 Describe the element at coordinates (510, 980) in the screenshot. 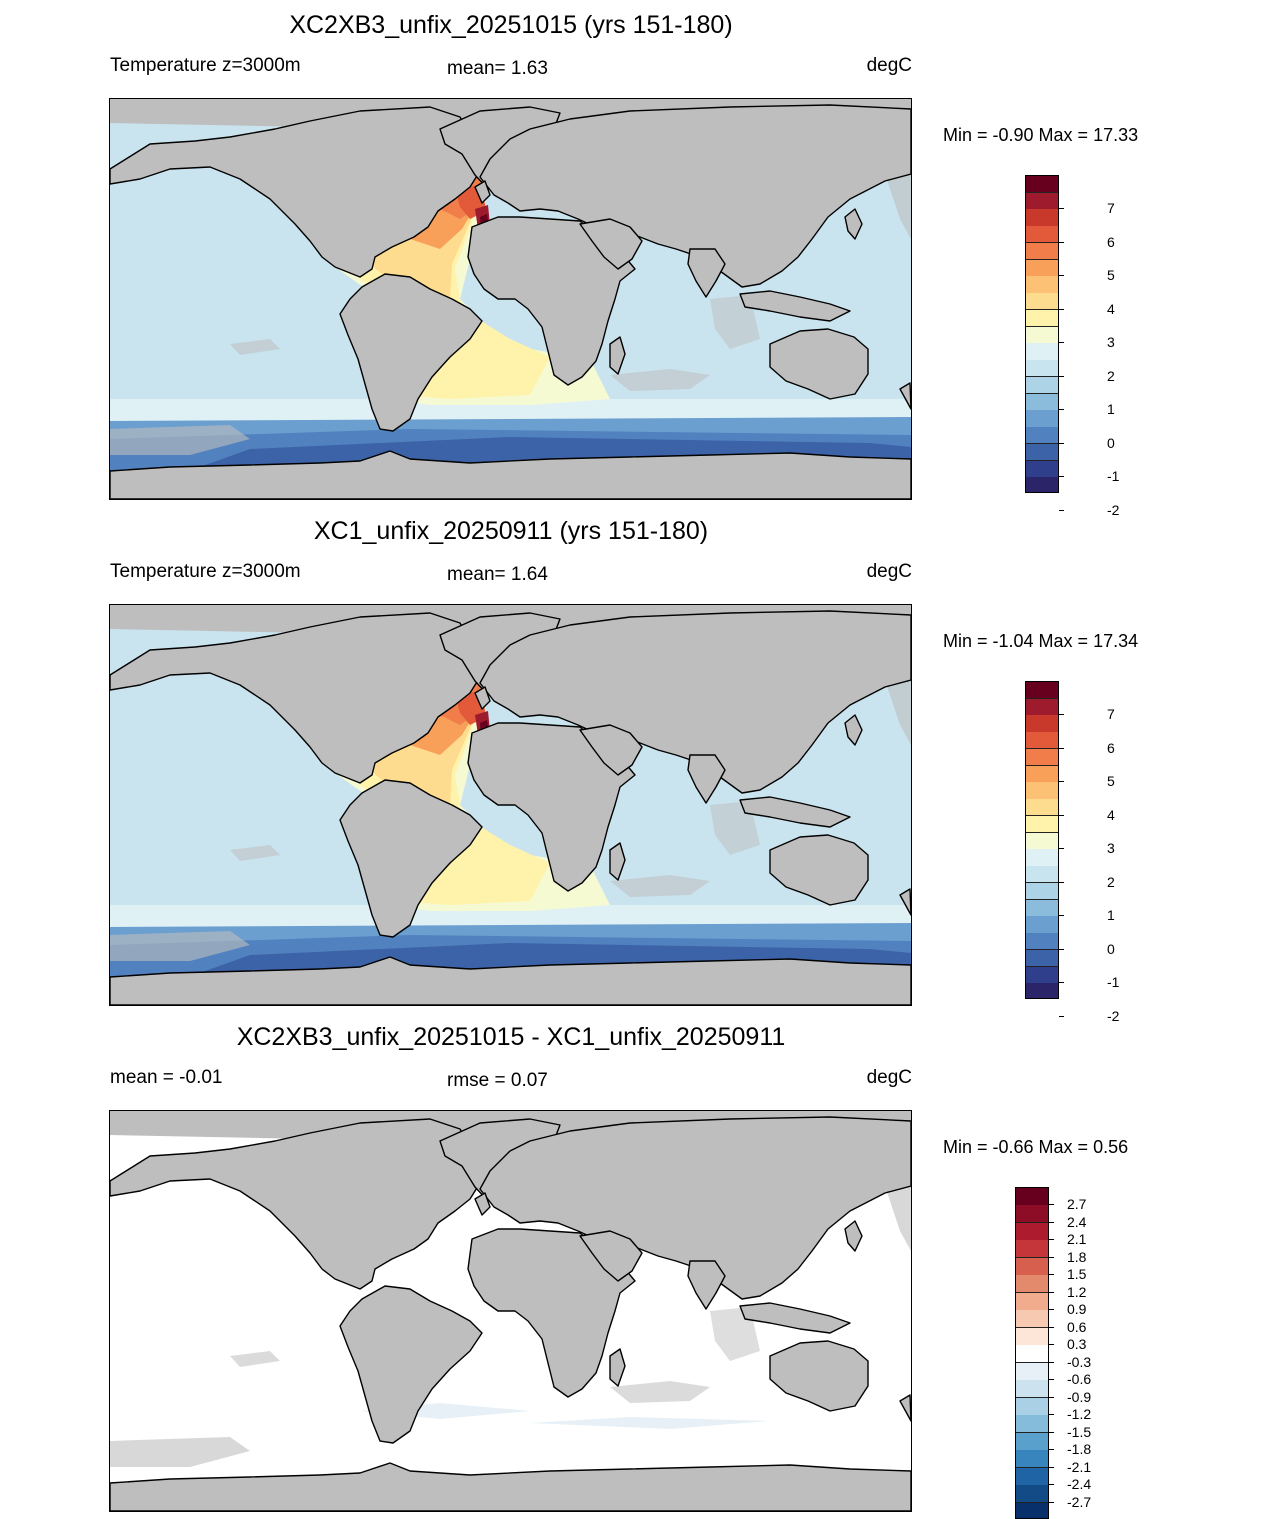

I see `land-antarctica` at that location.